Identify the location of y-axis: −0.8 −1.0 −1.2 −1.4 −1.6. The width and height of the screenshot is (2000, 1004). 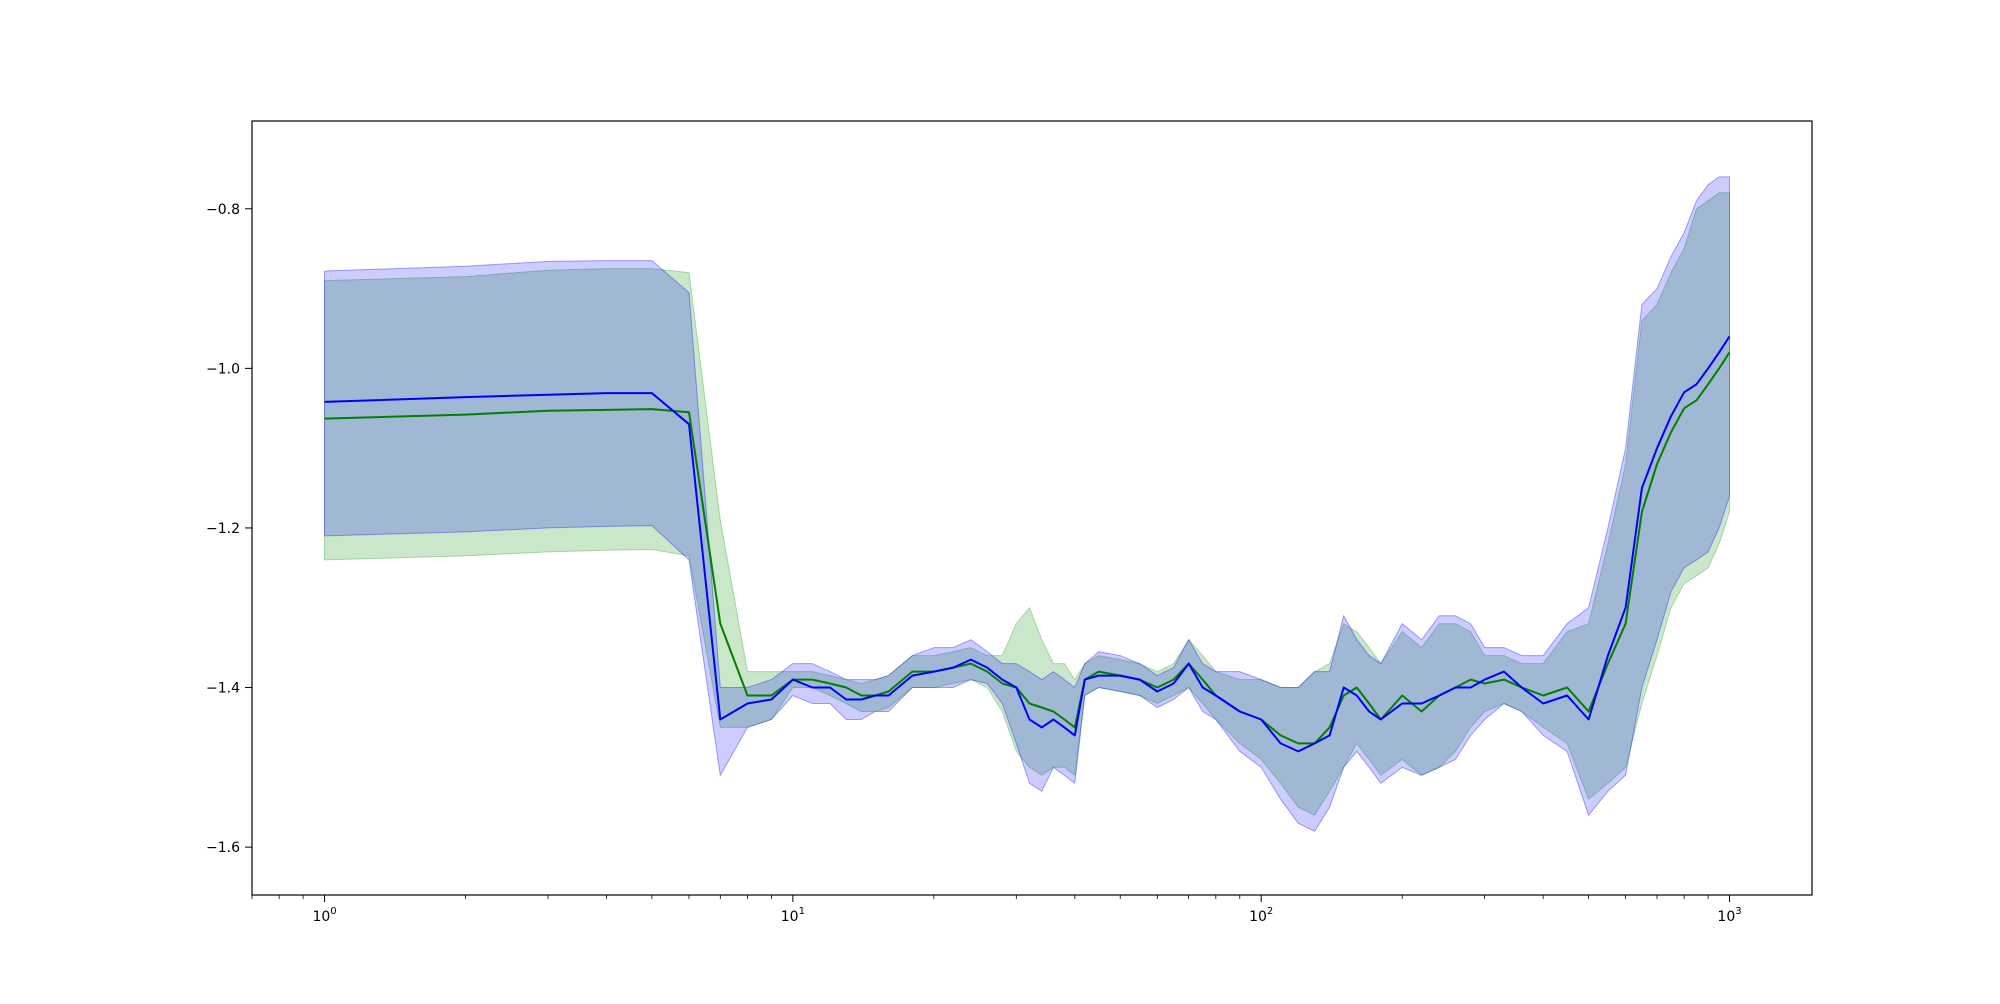
(229, 529).